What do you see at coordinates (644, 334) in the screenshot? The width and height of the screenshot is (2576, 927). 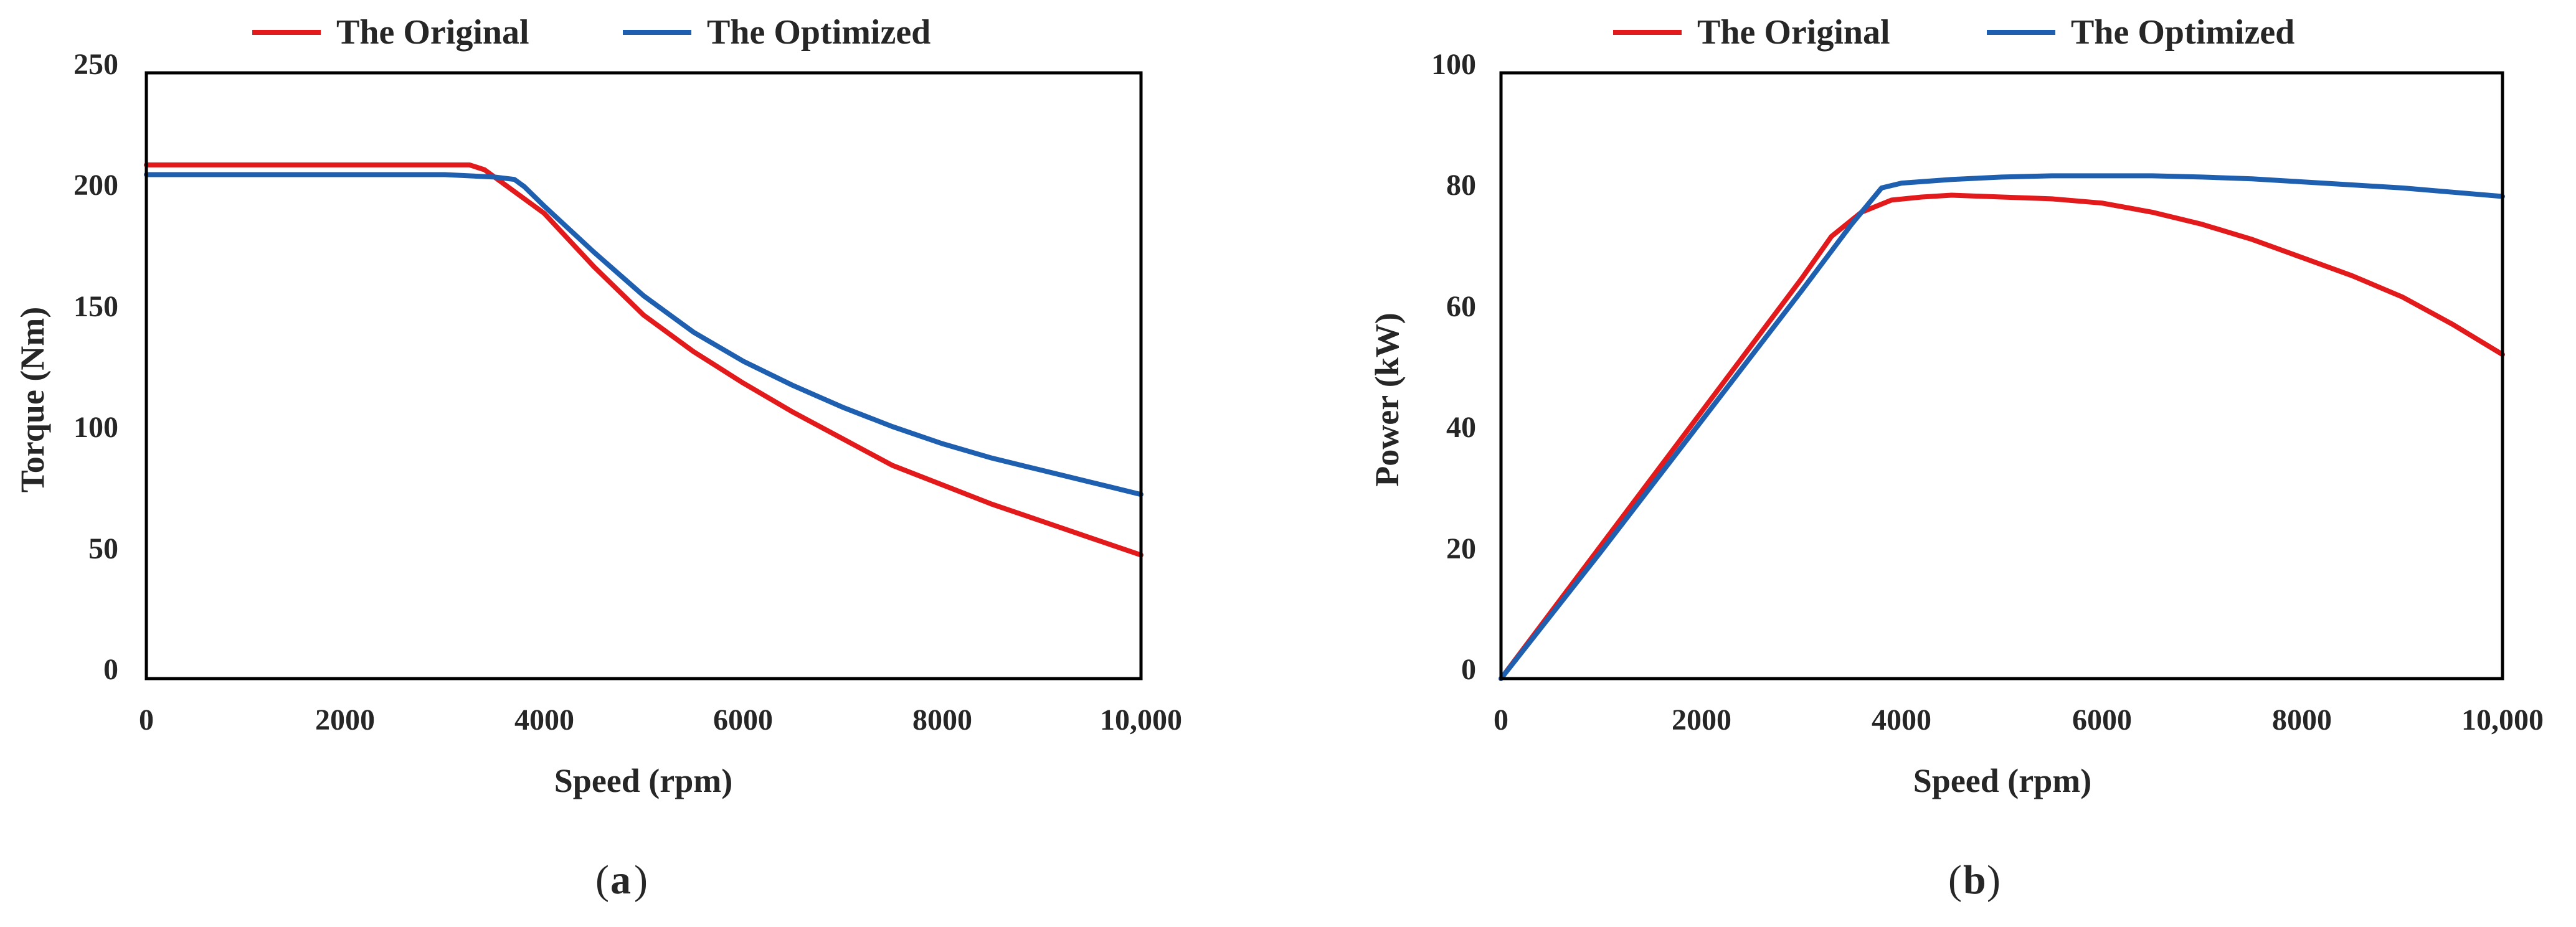 I see `series-line-optimized` at bounding box center [644, 334].